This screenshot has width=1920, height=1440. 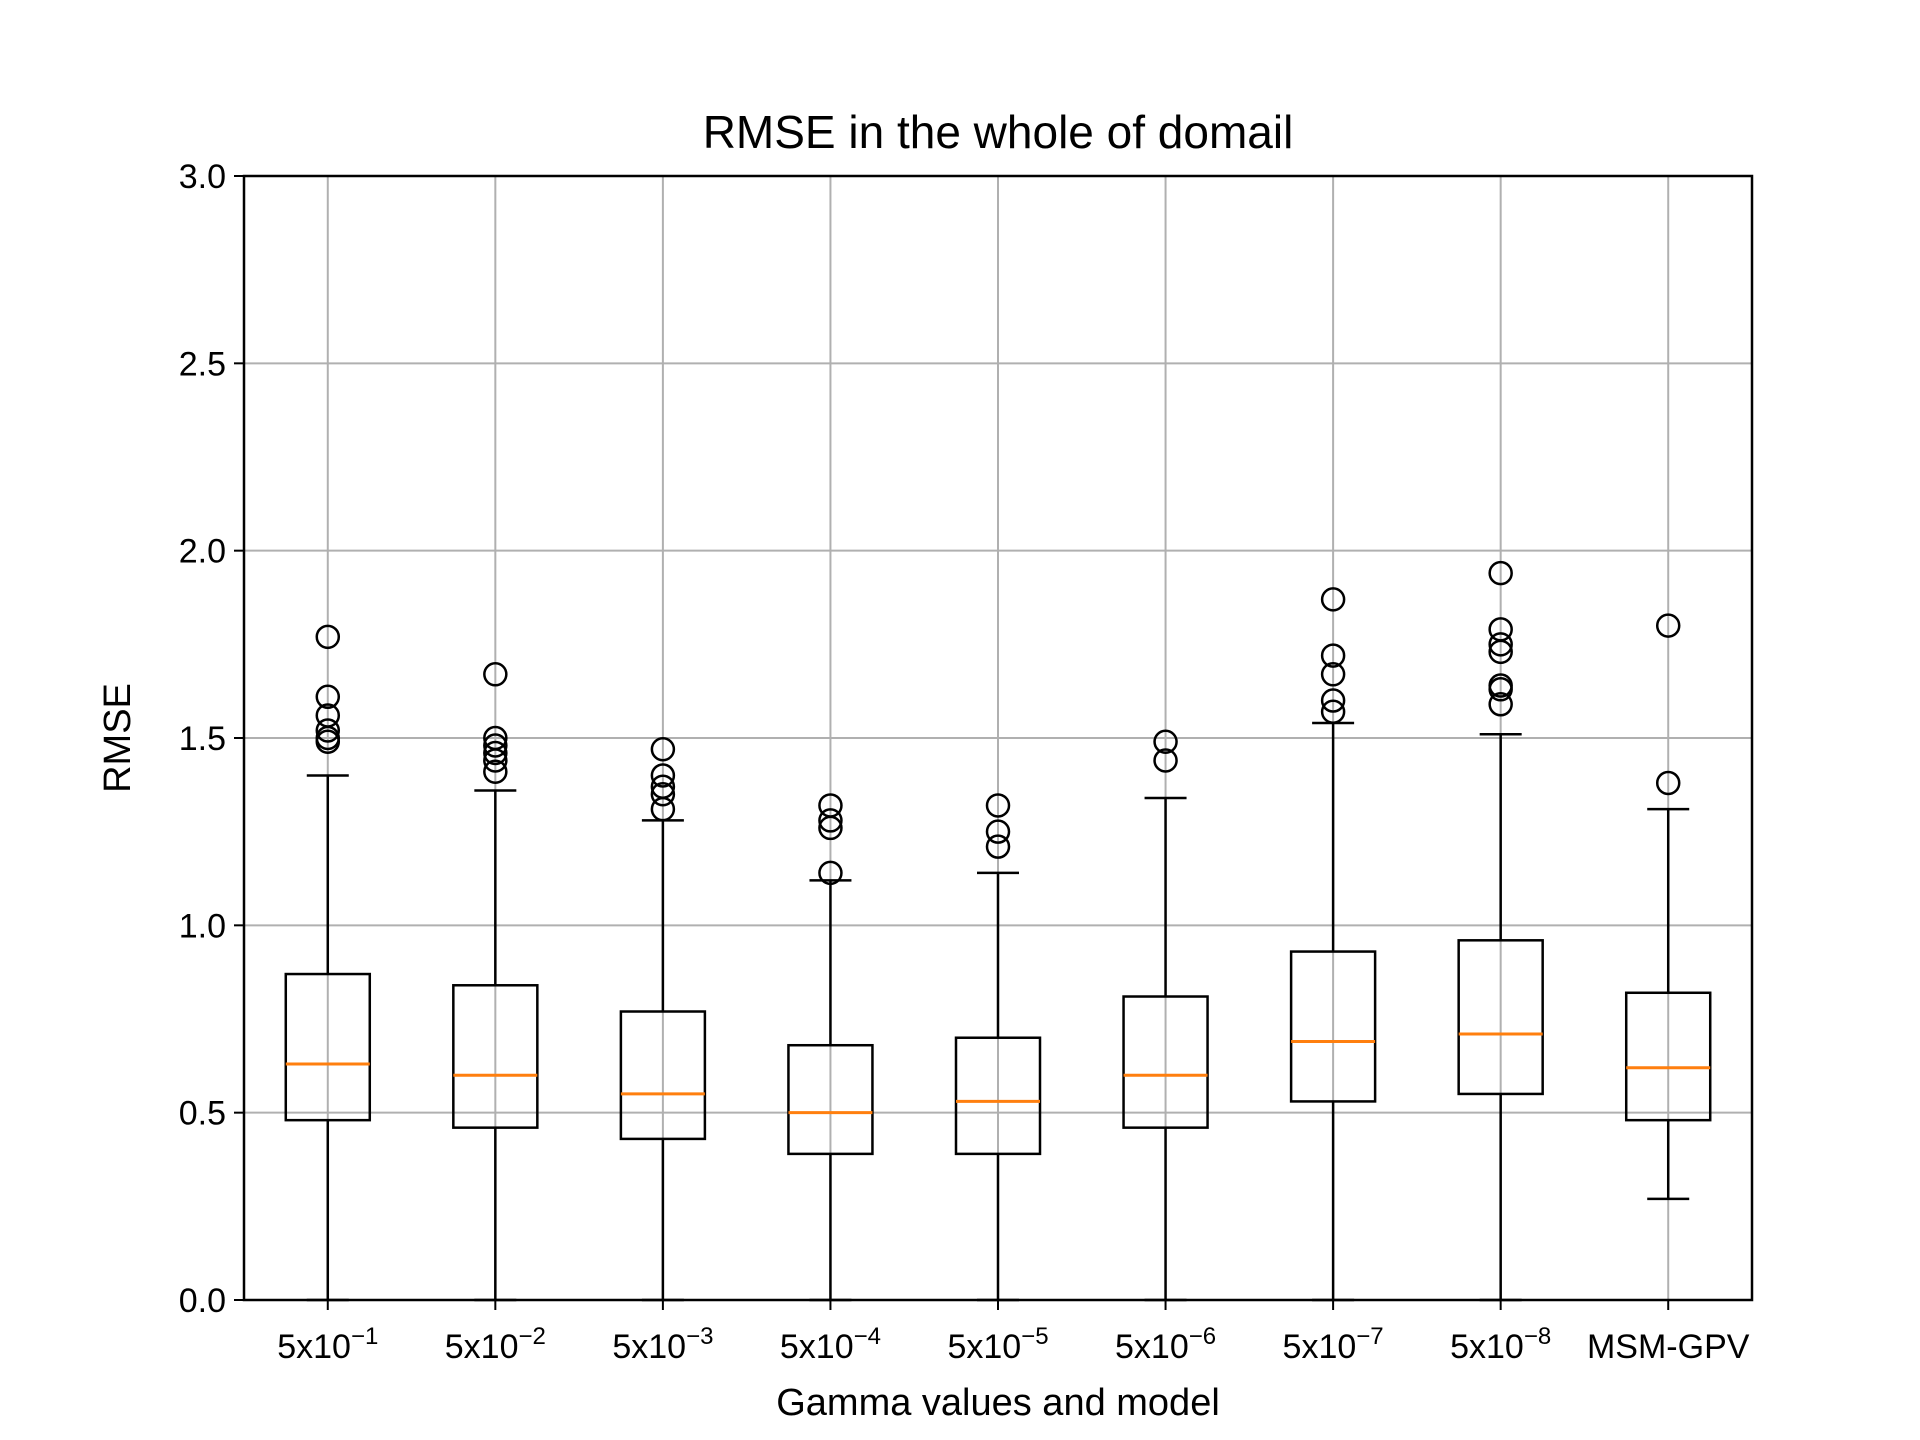 I want to click on x-tick-label: 5x10⁻¹, so click(x=327, y=1344).